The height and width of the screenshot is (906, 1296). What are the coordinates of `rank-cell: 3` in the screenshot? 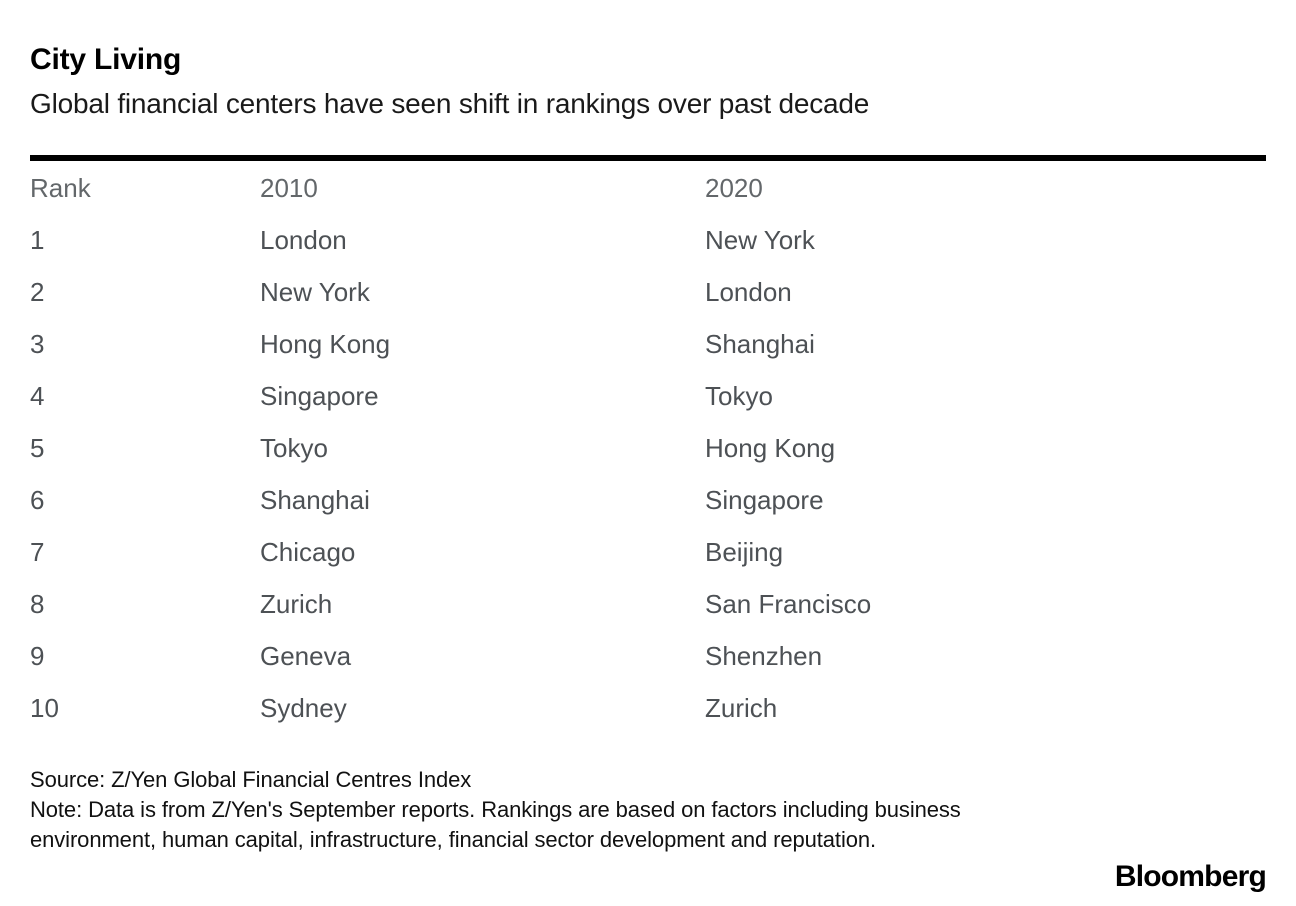 It's located at (37, 344).